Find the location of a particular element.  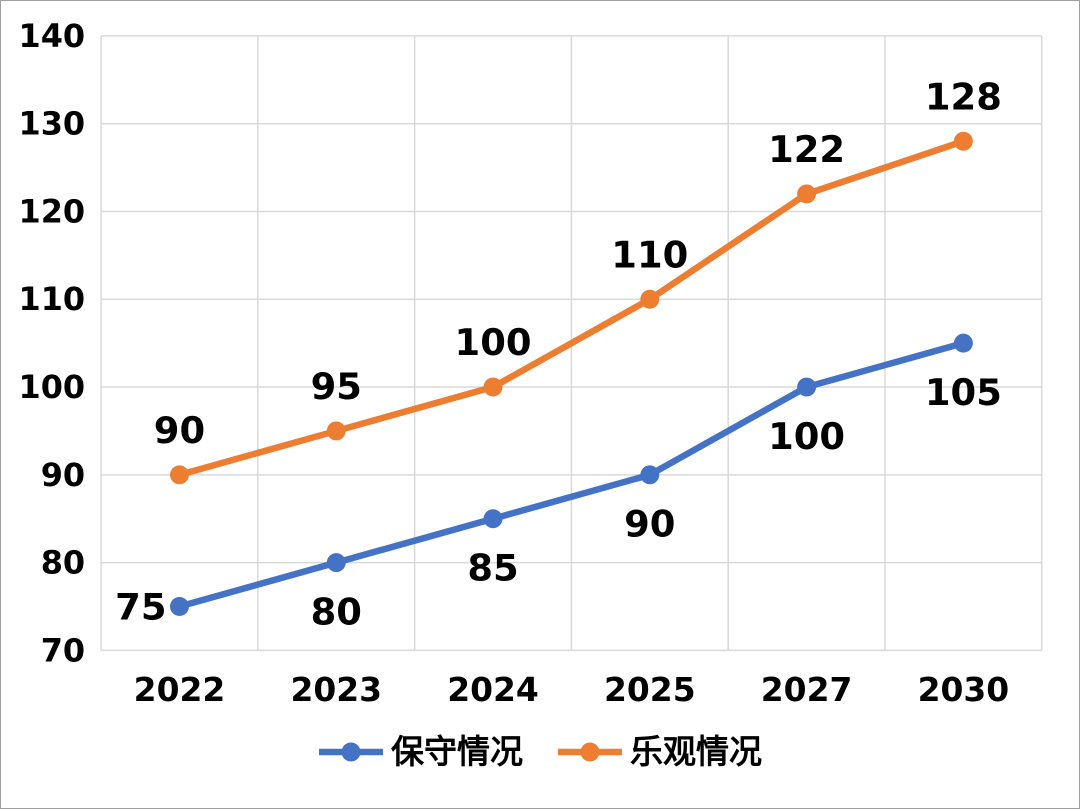

x-axis-tick-label: 2027 is located at coordinates (807, 689).